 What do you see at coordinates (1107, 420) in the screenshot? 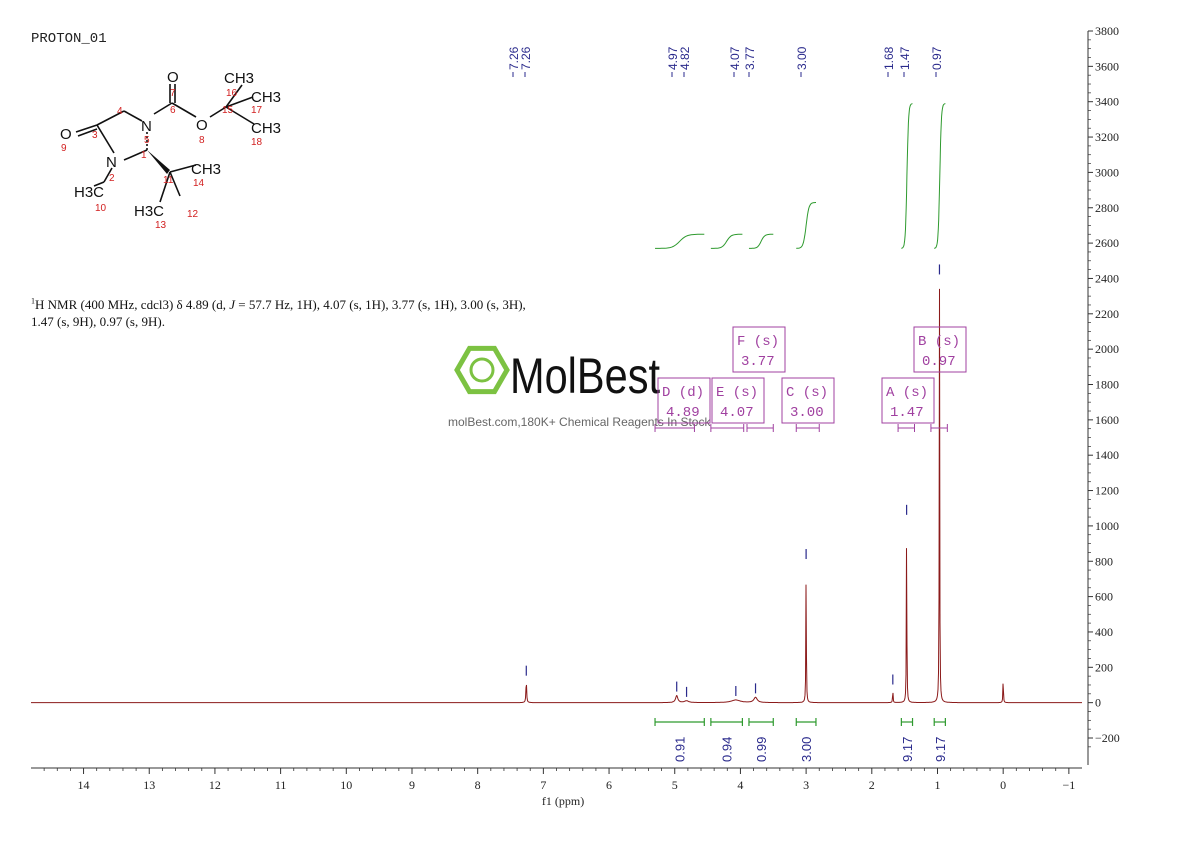
I see `y-tick-label: 1600` at bounding box center [1107, 420].